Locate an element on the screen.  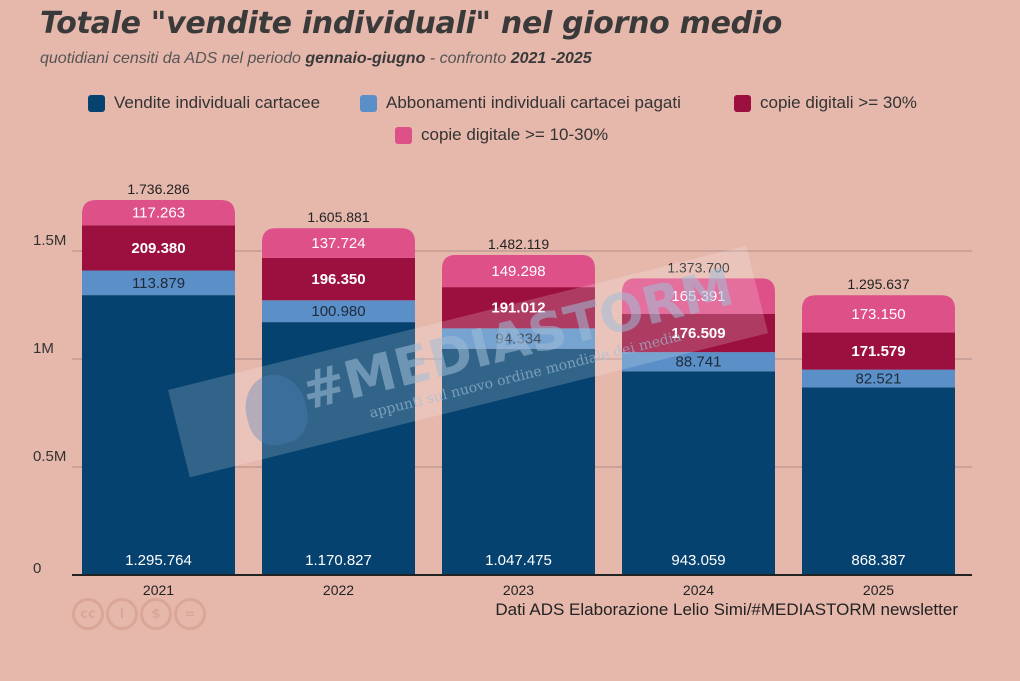
legend-item-digitali30: copie digitali >= 30% is located at coordinates (825, 103).